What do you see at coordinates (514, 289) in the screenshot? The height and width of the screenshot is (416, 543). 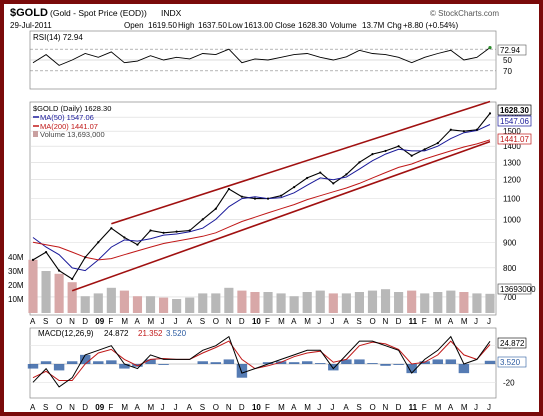 I see `volume-tag` at bounding box center [514, 289].